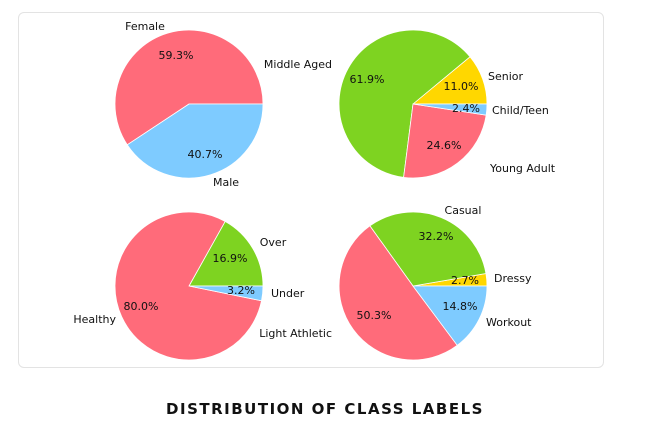  Describe the element at coordinates (94, 319) in the screenshot. I see `slice-label-healthy: Healthy` at that location.